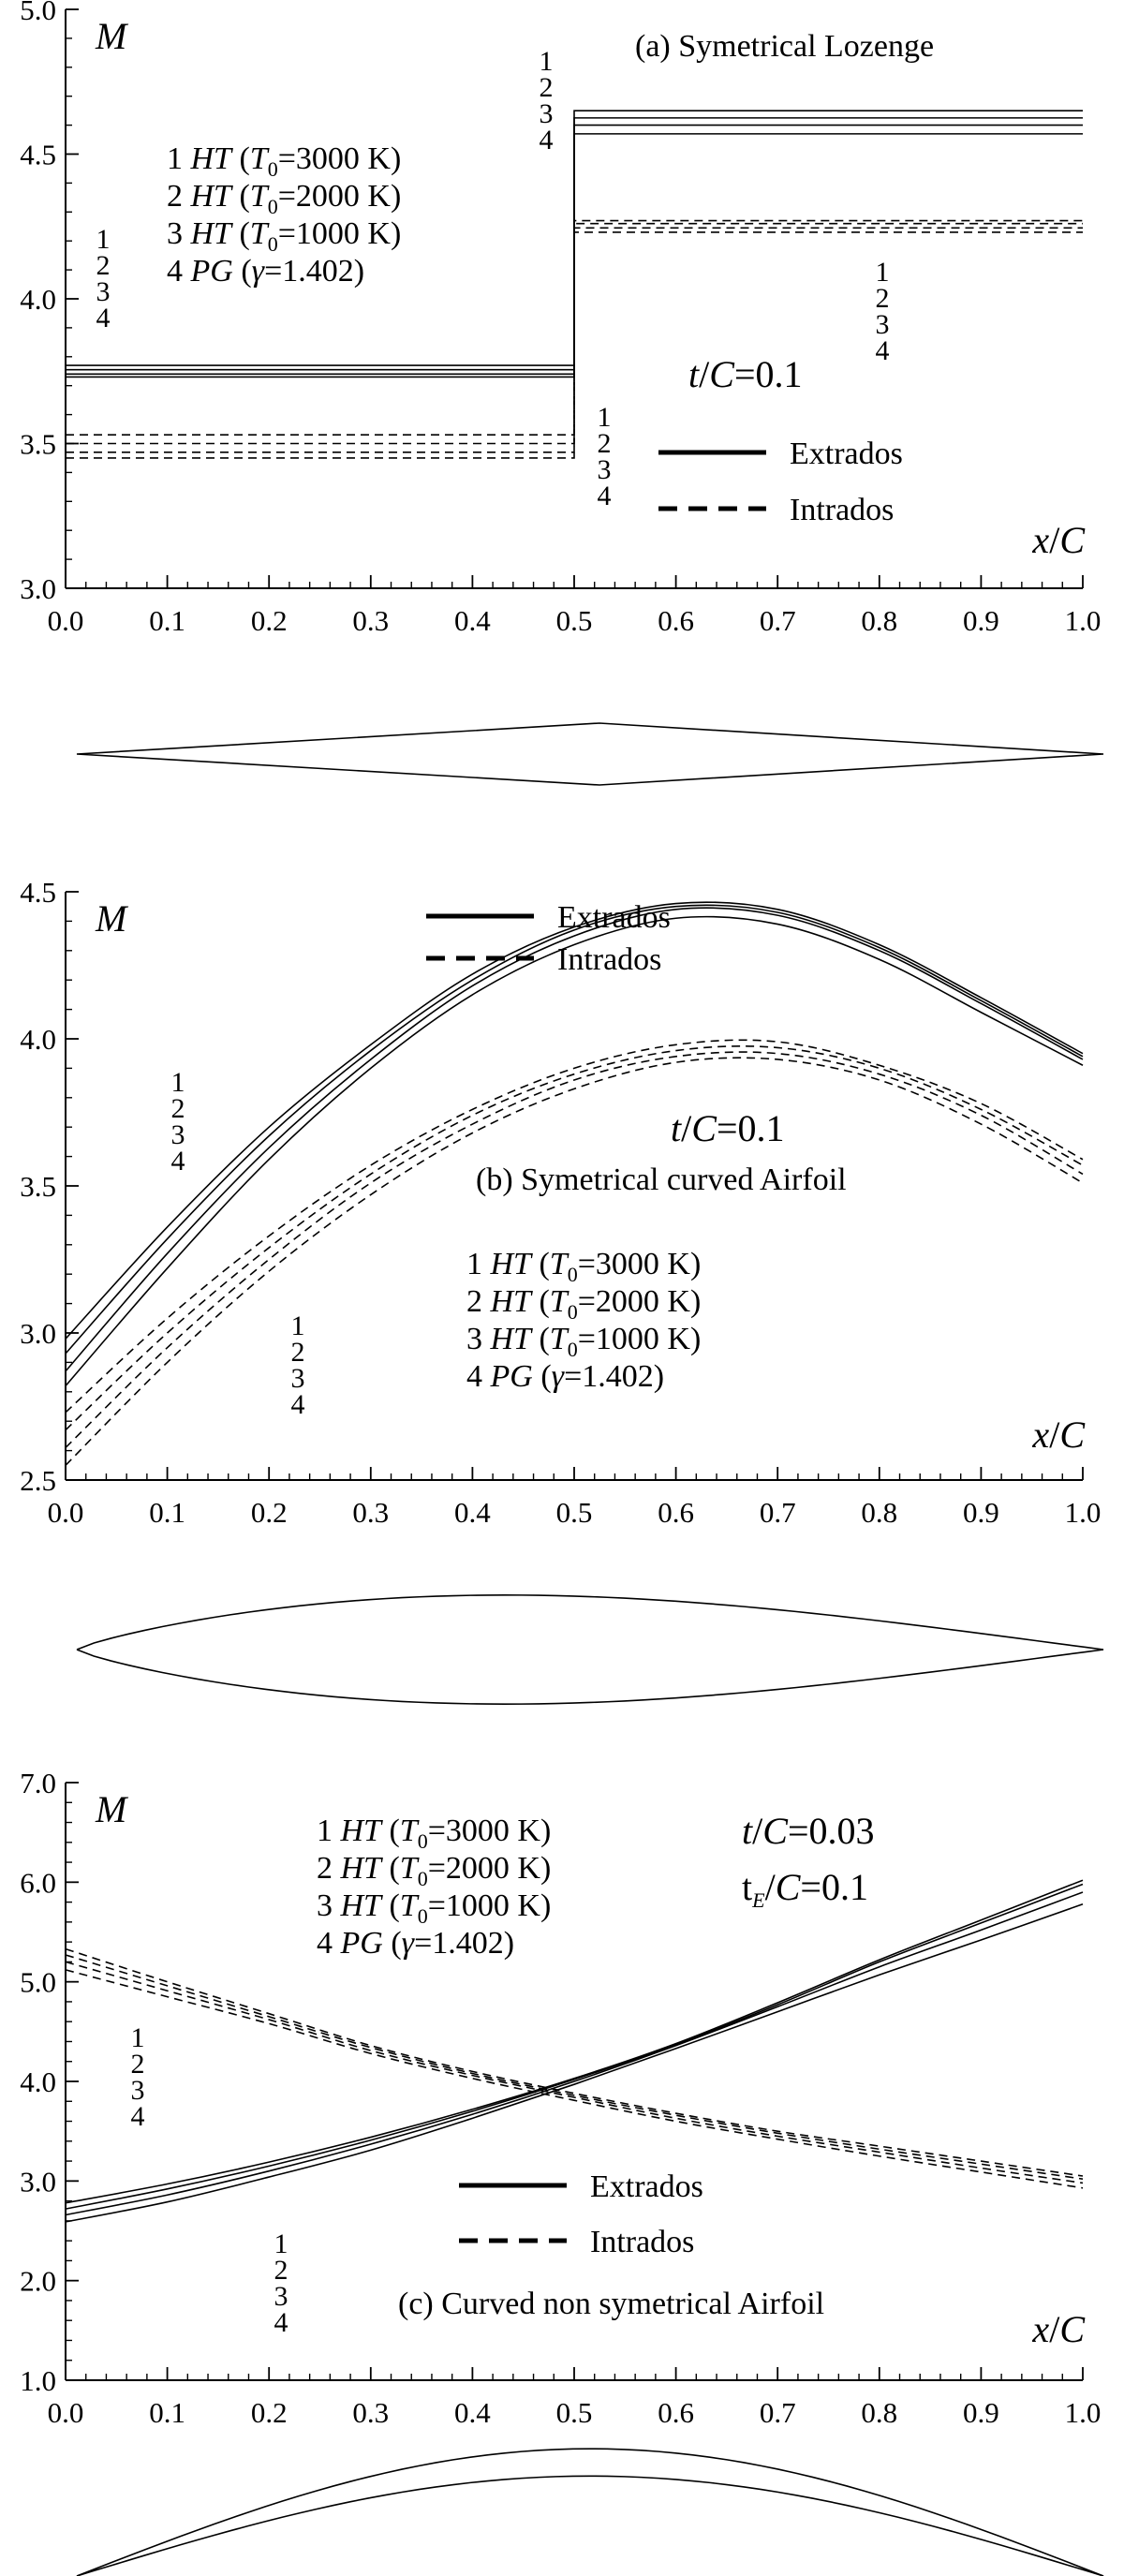 This screenshot has height=2576, width=1124. Describe the element at coordinates (38, 444) in the screenshot. I see `y-tick-label: 3.5` at that location.